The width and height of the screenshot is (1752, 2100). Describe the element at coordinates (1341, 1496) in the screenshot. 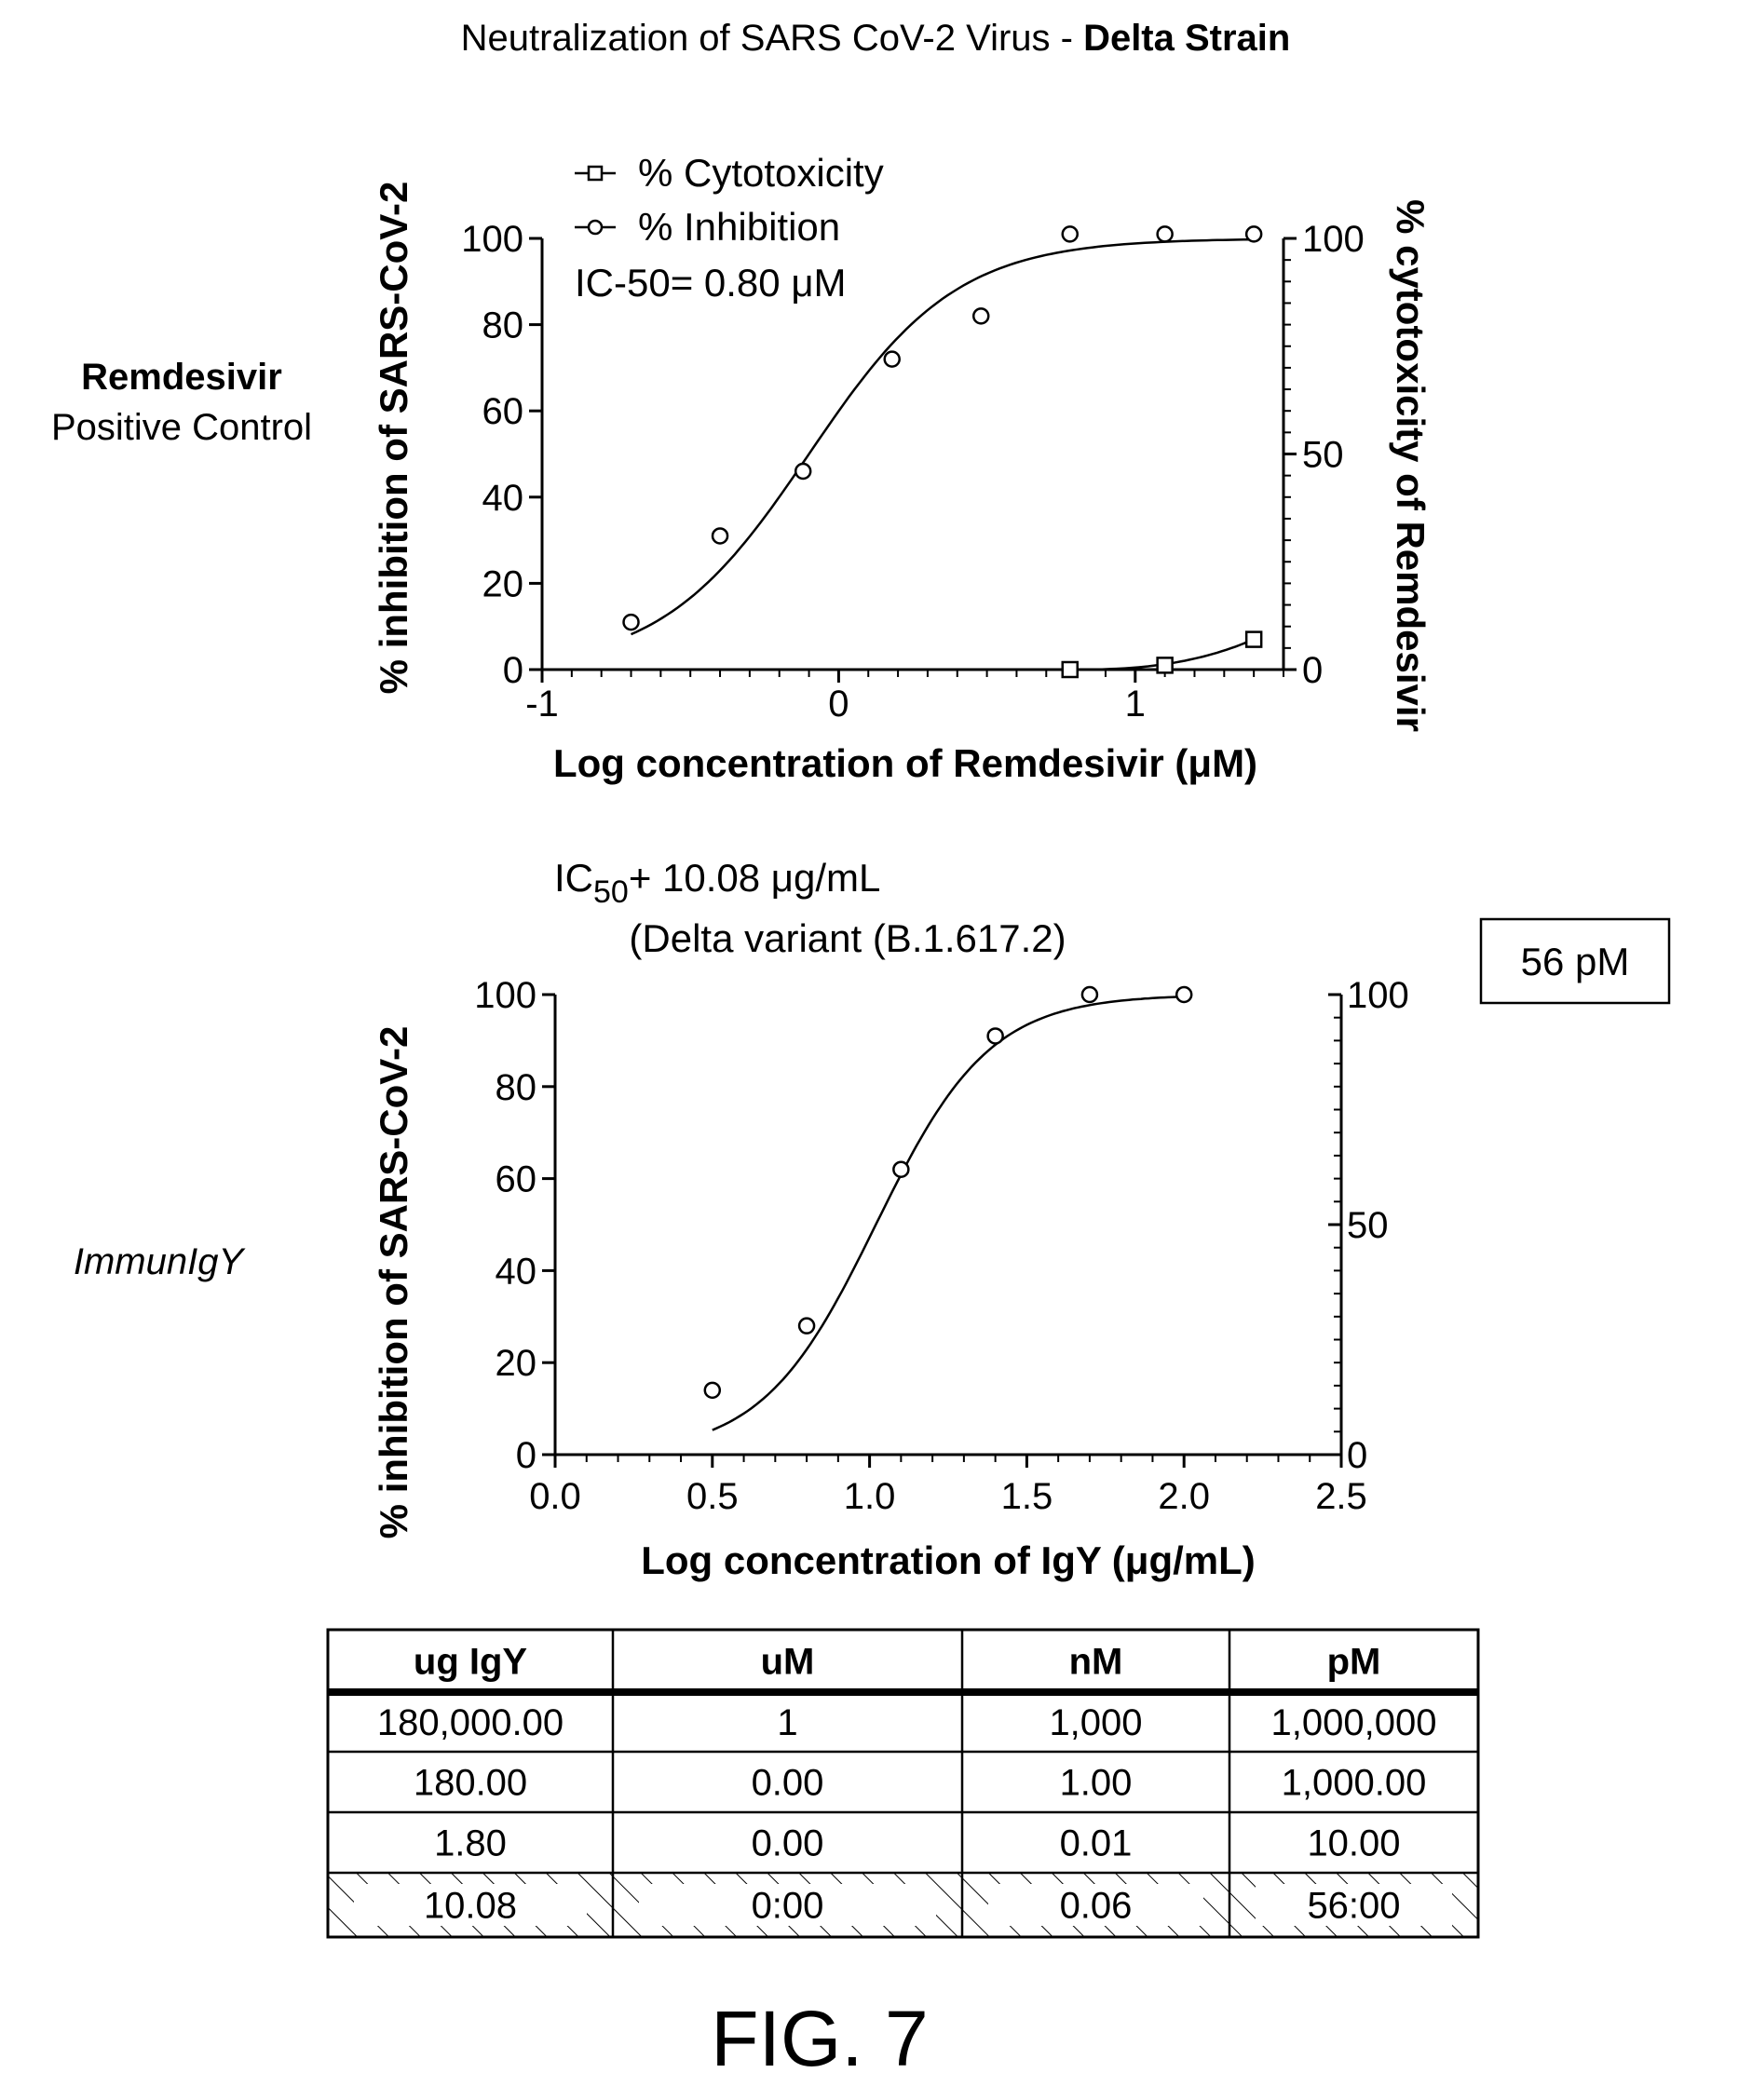

I see `chart2-x-tick-label: 2.5` at that location.